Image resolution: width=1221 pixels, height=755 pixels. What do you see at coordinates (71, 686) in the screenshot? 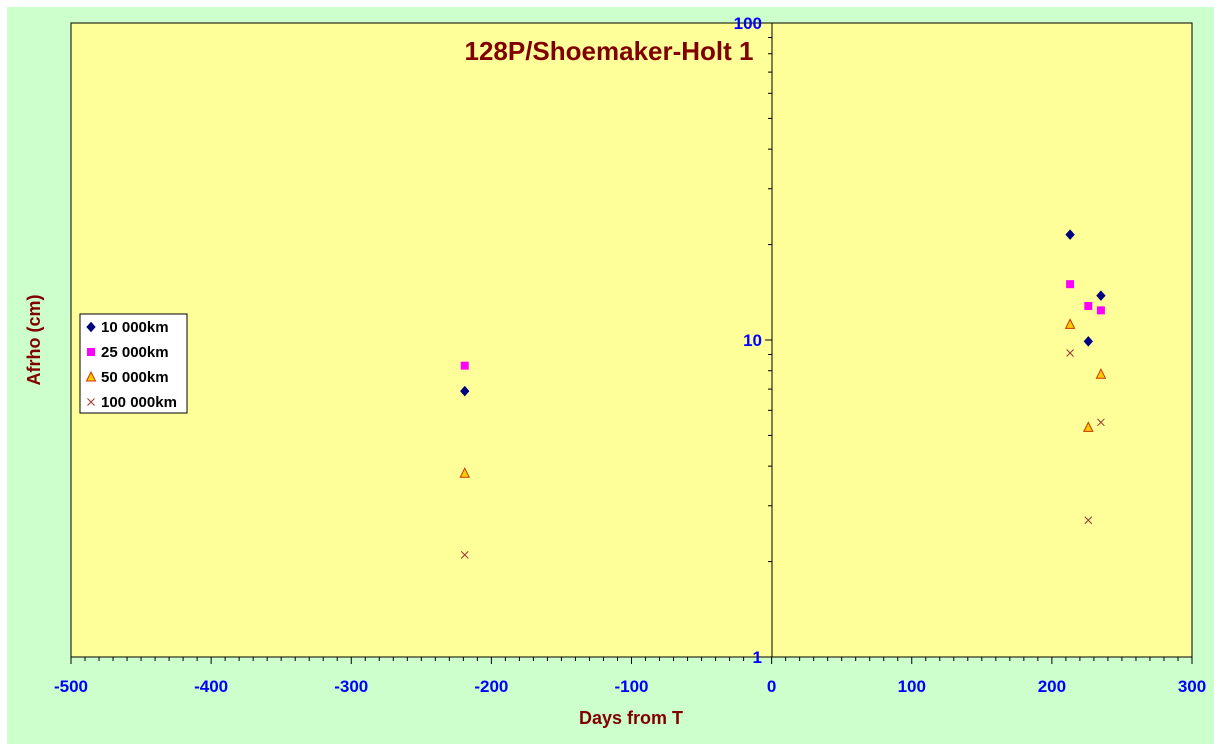
I see `x-tick-label: -500` at bounding box center [71, 686].